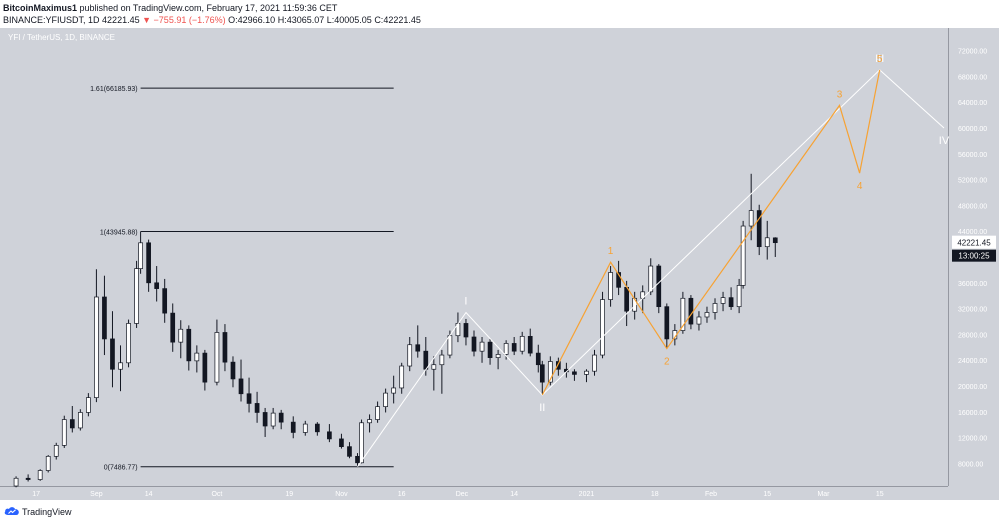 This screenshot has width=999, height=523. What do you see at coordinates (474, 493) in the screenshot?
I see `time-axis` at bounding box center [474, 493].